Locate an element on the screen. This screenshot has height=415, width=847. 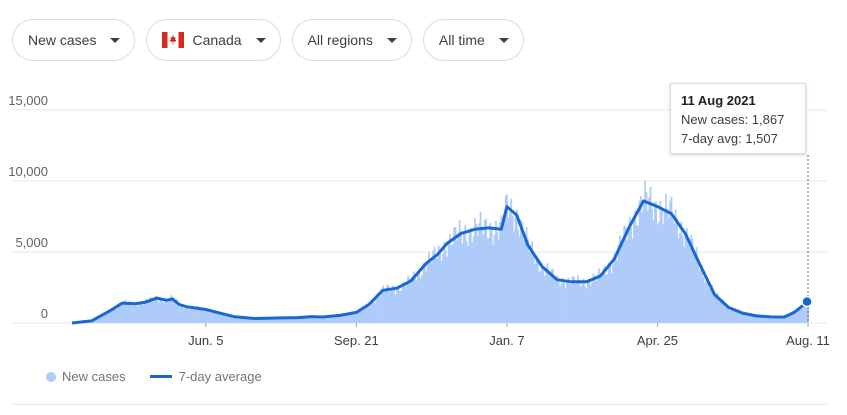
region-dropdown: All regions is located at coordinates (351, 40).